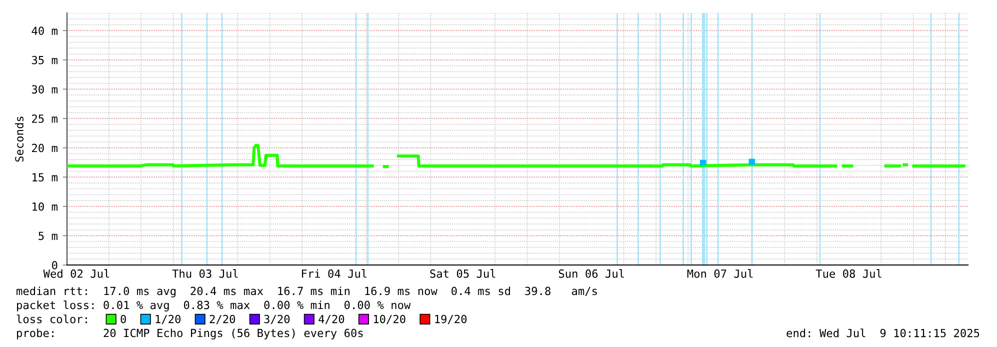  What do you see at coordinates (720, 273) in the screenshot?
I see `x-tick-label: Mon 07 Jul` at bounding box center [720, 273].